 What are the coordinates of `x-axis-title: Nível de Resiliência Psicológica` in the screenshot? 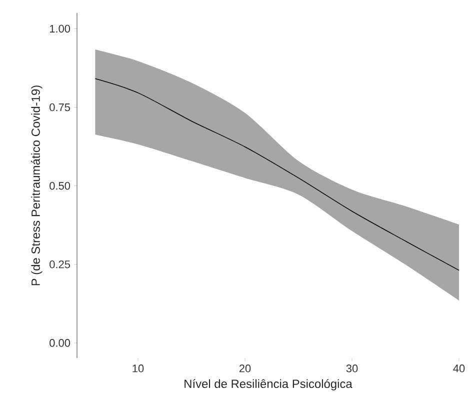 It's located at (268, 384).